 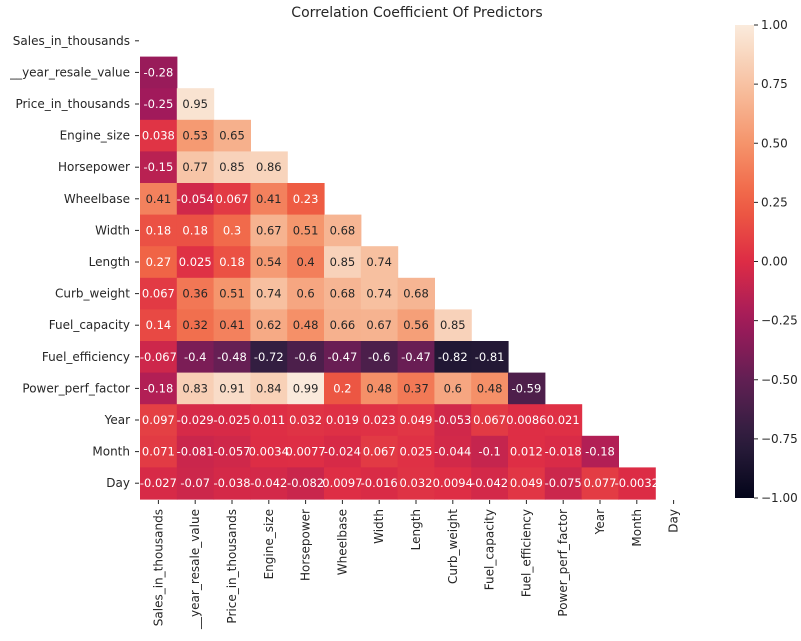 What do you see at coordinates (195, 452) in the screenshot?
I see `cell-value-label: -0.081` at bounding box center [195, 452].